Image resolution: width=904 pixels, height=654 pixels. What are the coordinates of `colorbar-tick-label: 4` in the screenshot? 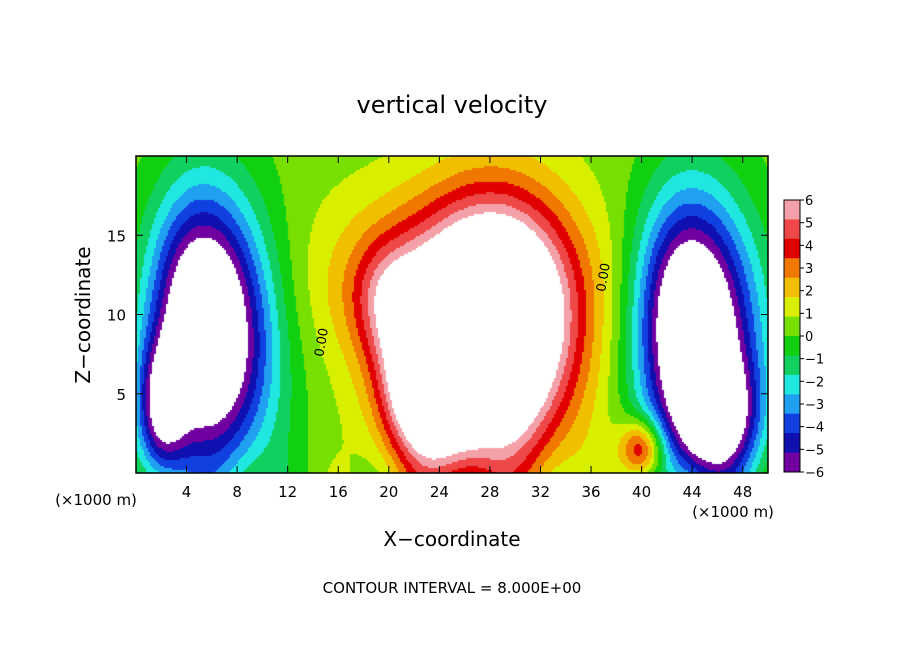 It's located at (809, 246).